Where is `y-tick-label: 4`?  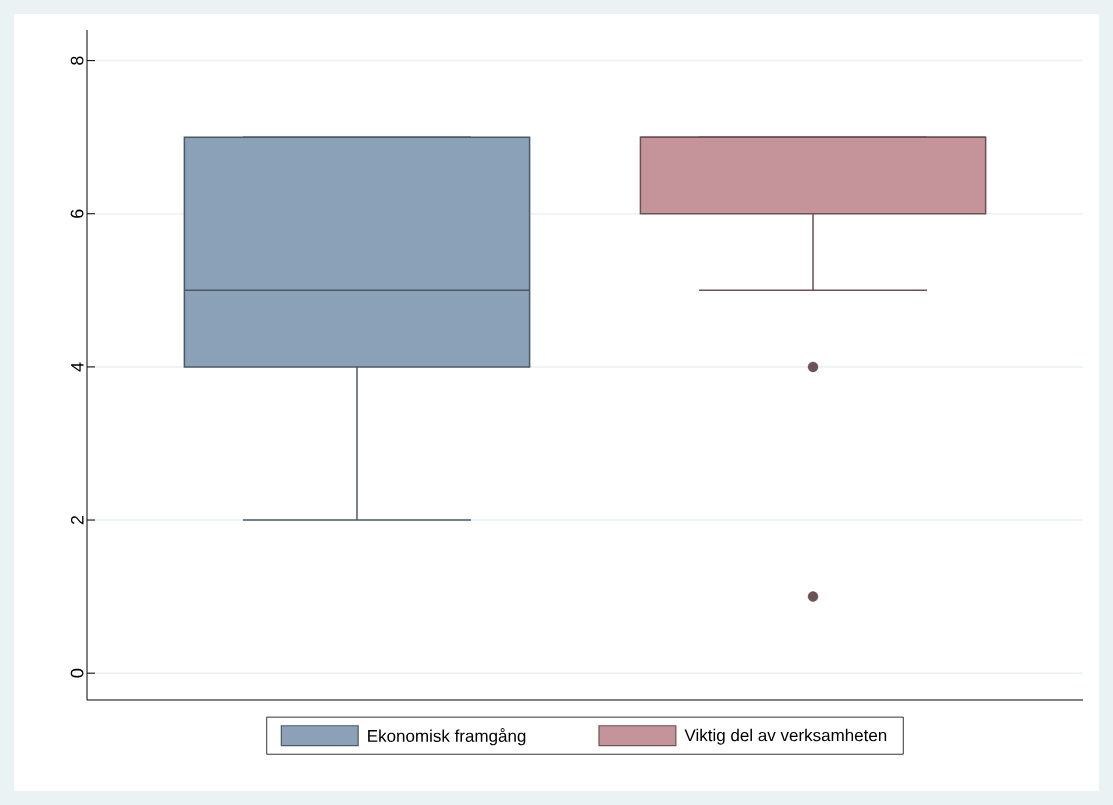
y-tick-label: 4 is located at coordinates (77, 367).